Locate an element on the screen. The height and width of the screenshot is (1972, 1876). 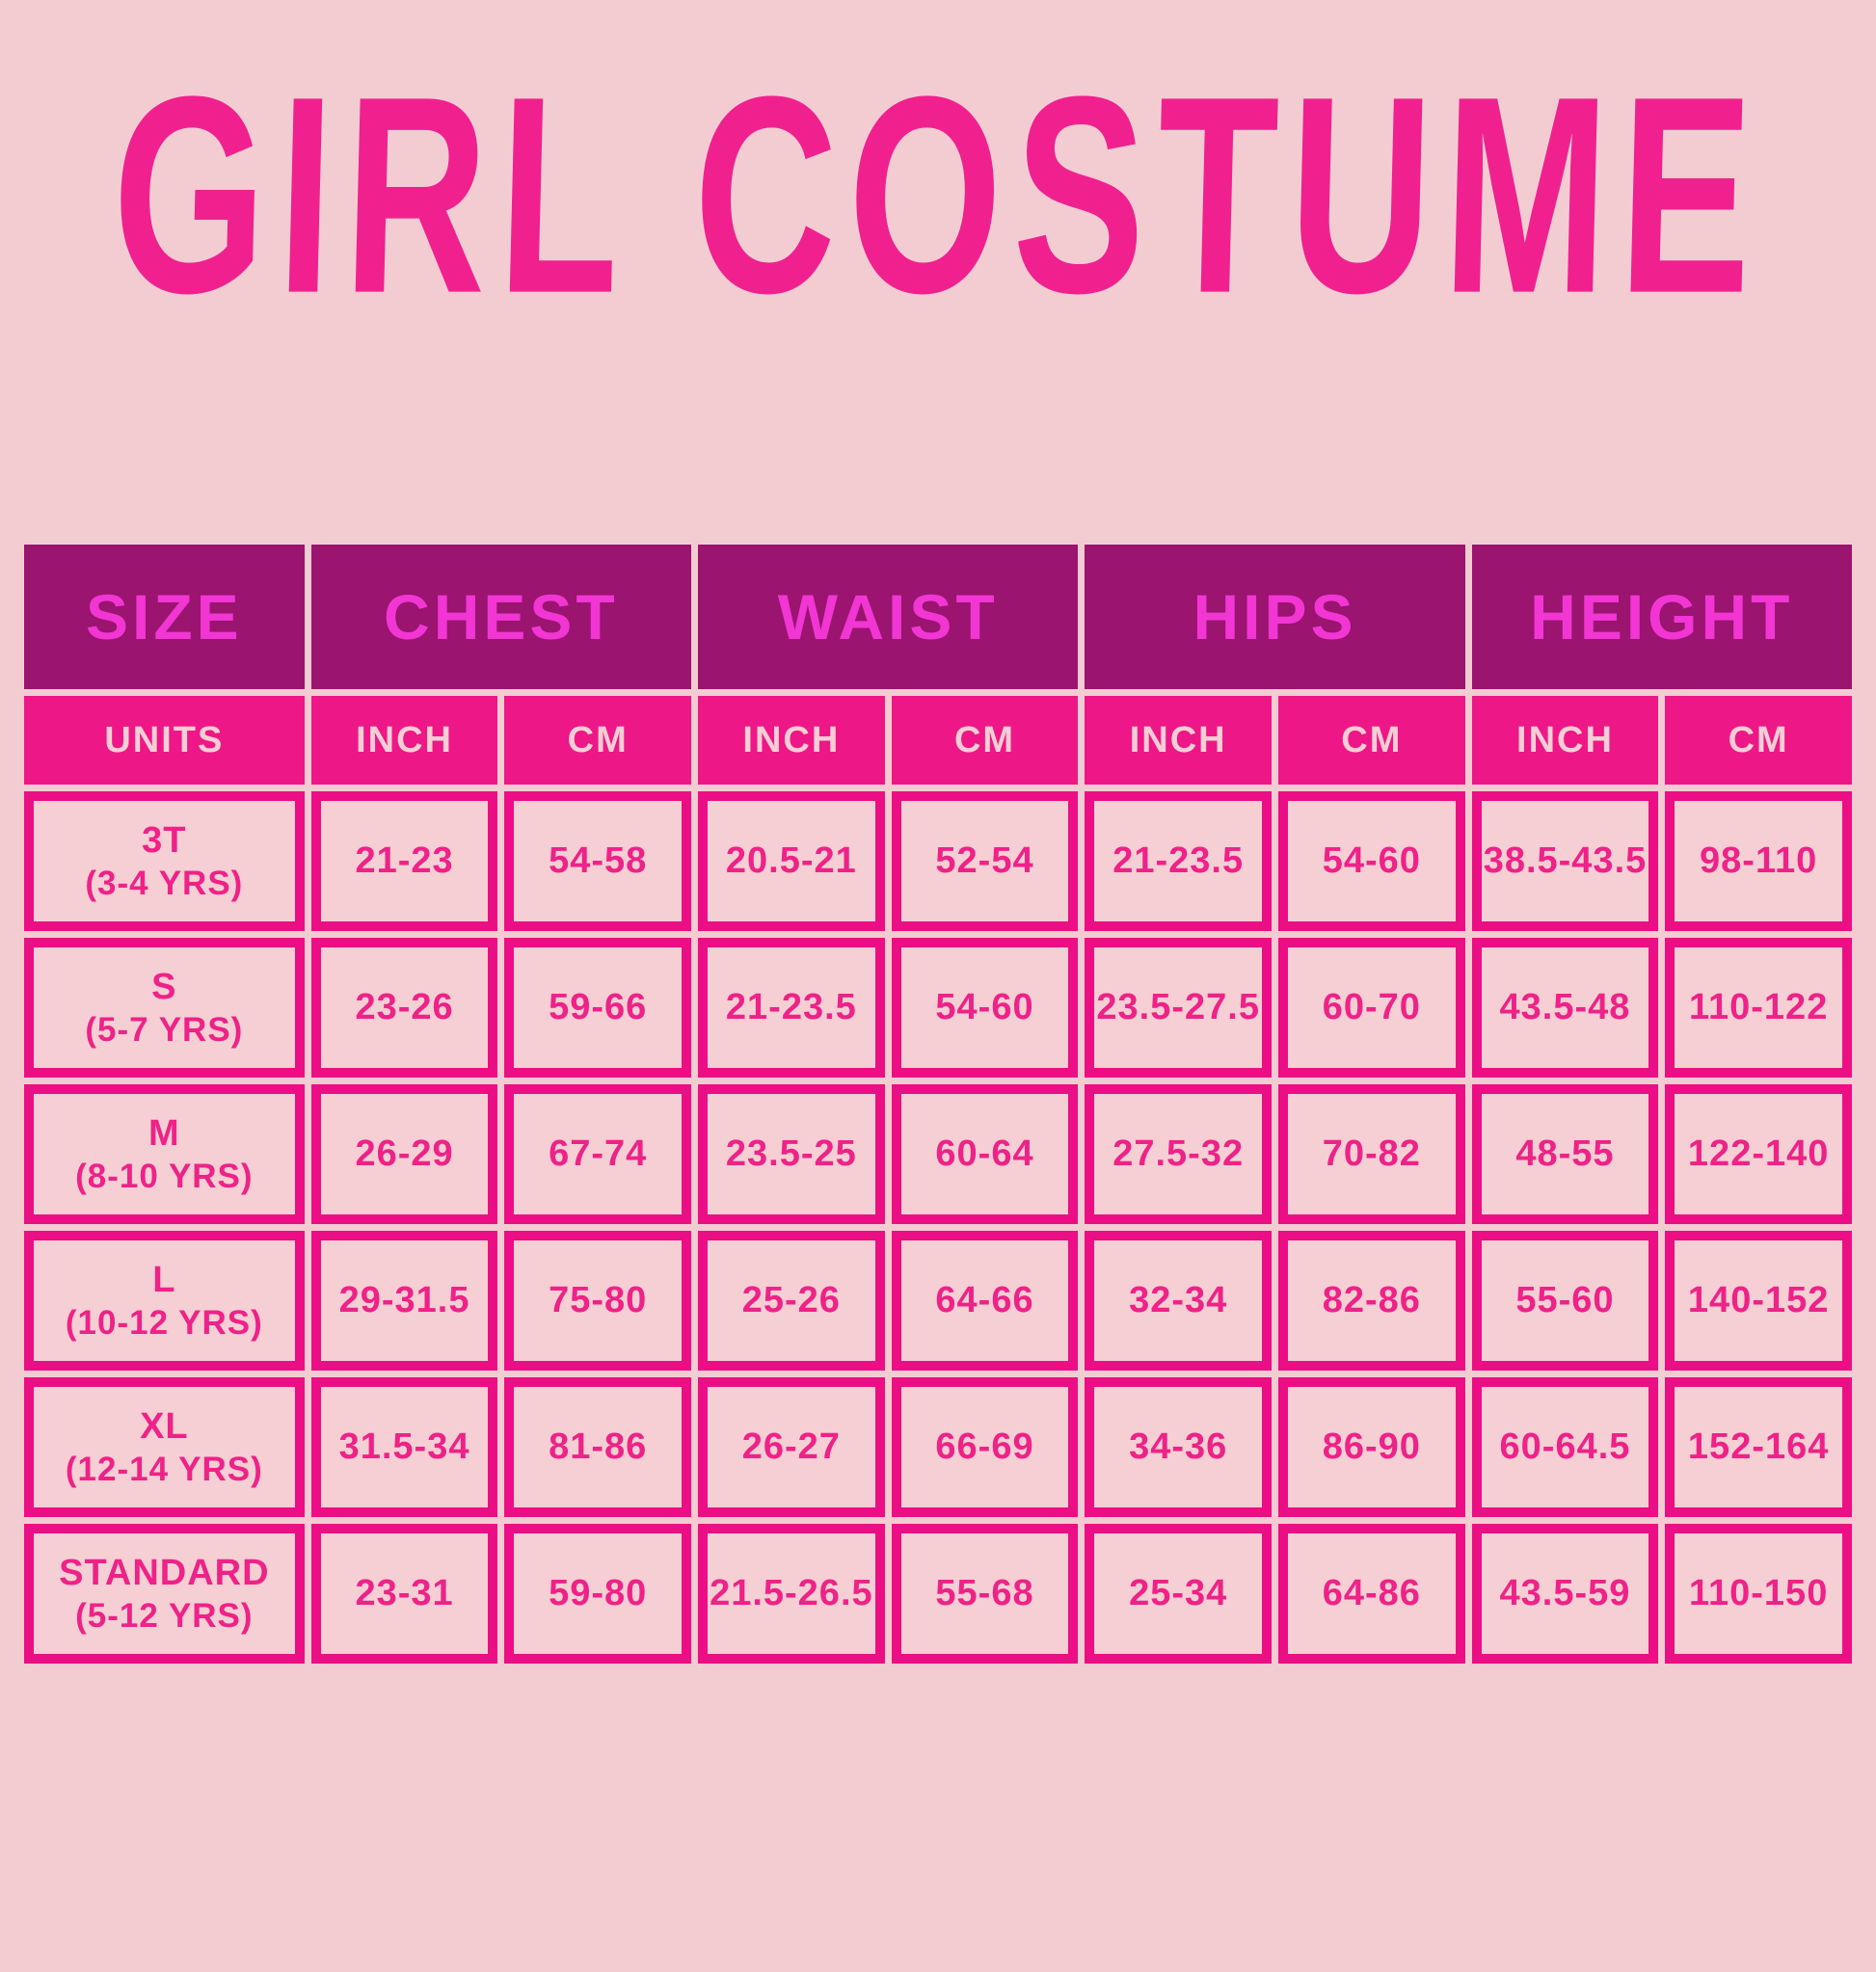
value-cell: 70-82 is located at coordinates (1371, 1154).